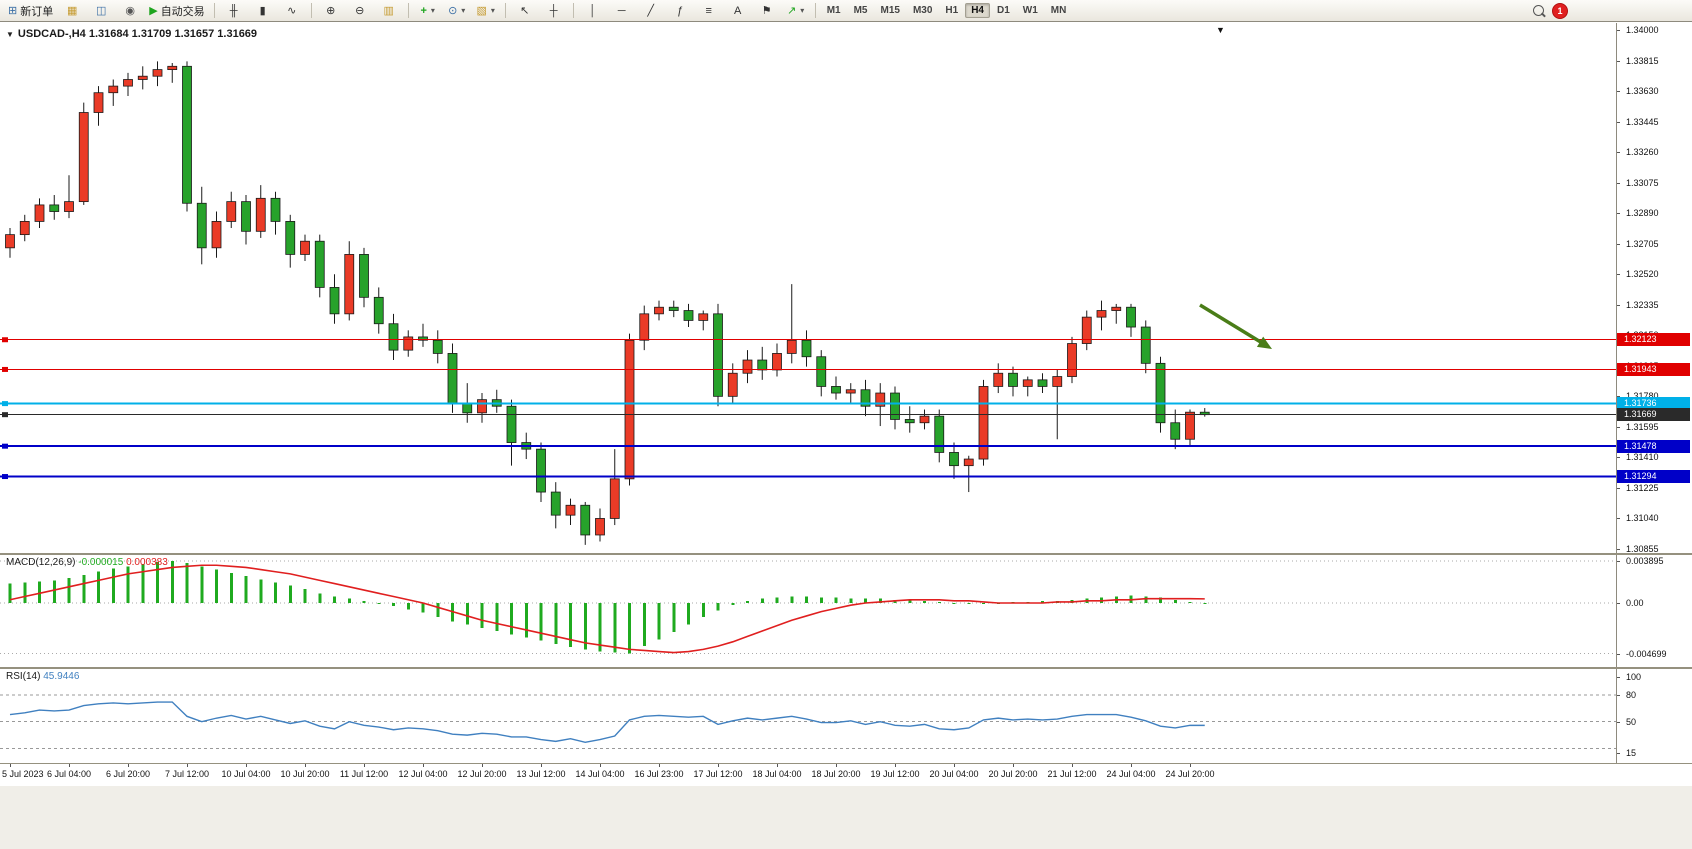 The image size is (1692, 849). What do you see at coordinates (709, 11) in the screenshot?
I see `levels-button: ≡` at bounding box center [709, 11].